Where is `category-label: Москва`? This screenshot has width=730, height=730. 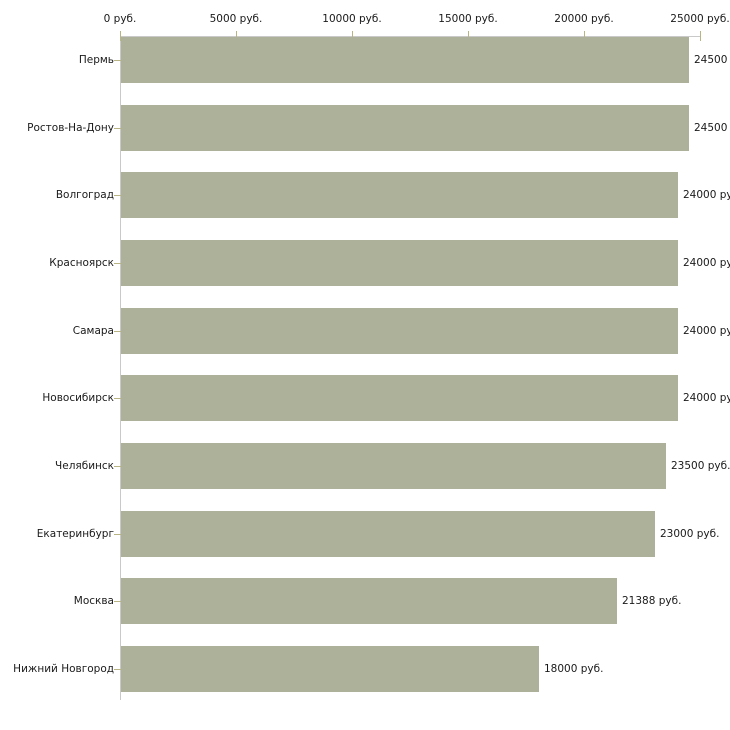 category-label: Москва is located at coordinates (93, 601).